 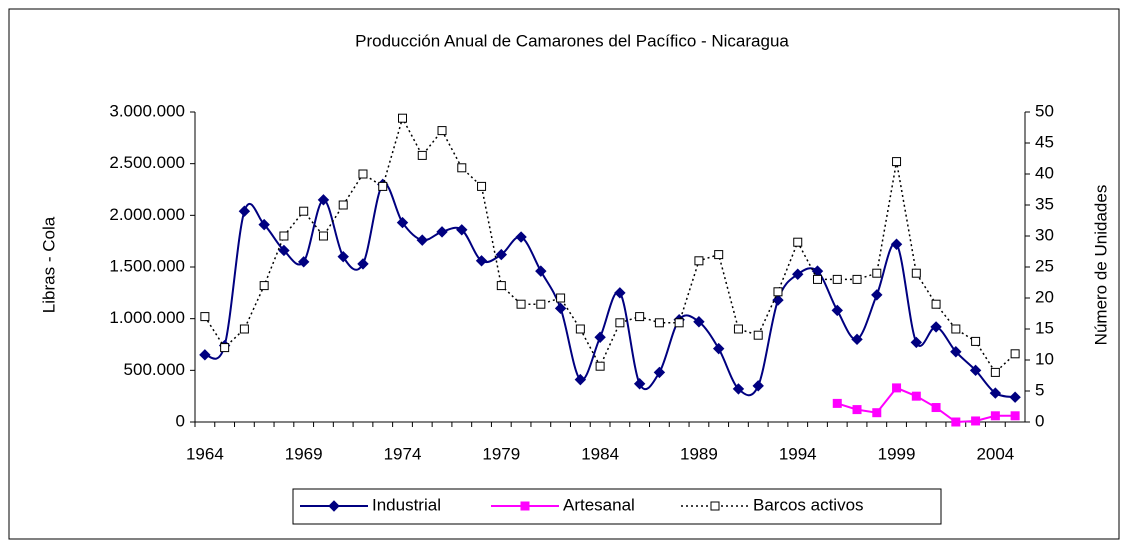 What do you see at coordinates (1044, 110) in the screenshot?
I see `y2-tick-label: 50` at bounding box center [1044, 110].